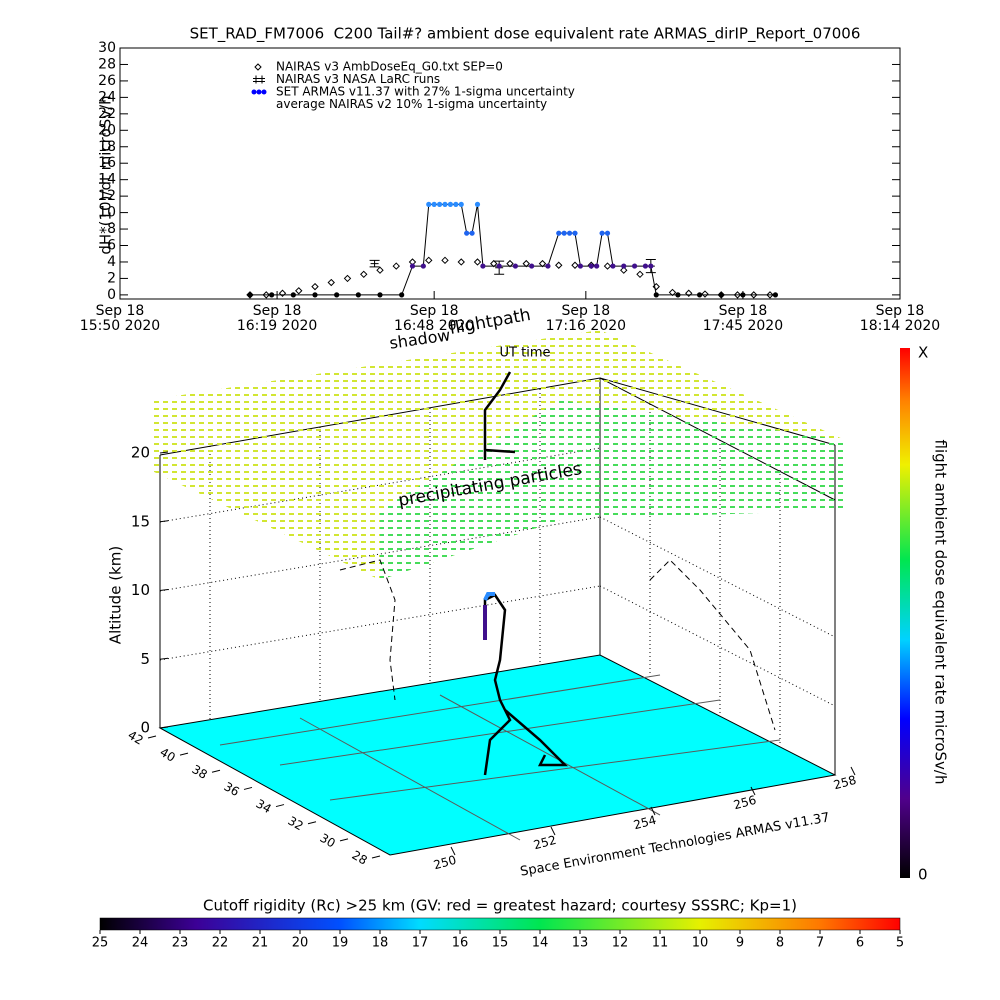 The image size is (1000, 1000). Describe the element at coordinates (140, 453) in the screenshot. I see `z-tick-label: 20` at that location.